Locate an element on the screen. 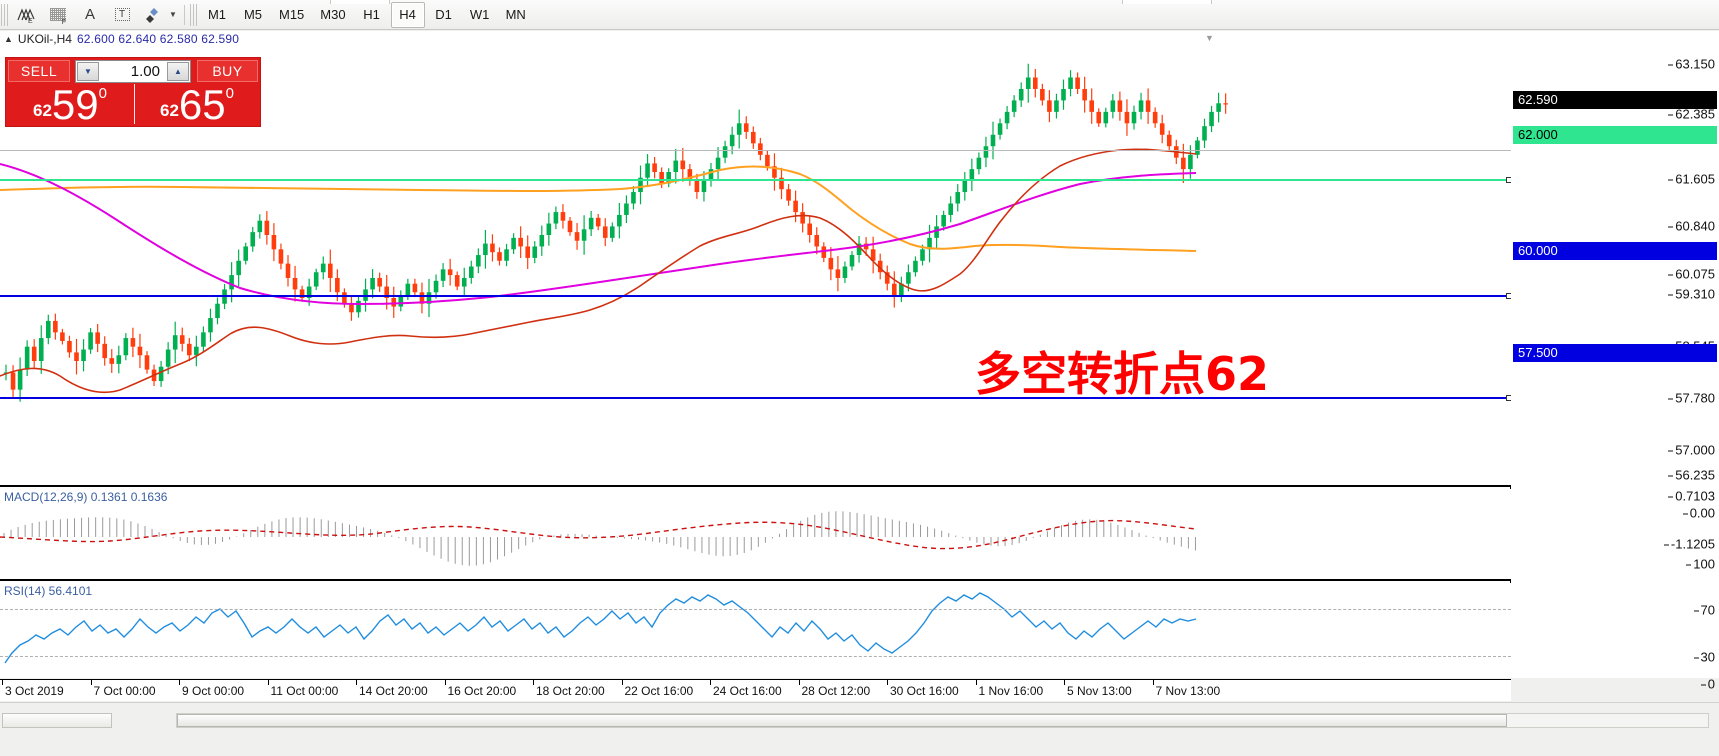  time-label: 22 Oct 16:00 is located at coordinates (659, 691).